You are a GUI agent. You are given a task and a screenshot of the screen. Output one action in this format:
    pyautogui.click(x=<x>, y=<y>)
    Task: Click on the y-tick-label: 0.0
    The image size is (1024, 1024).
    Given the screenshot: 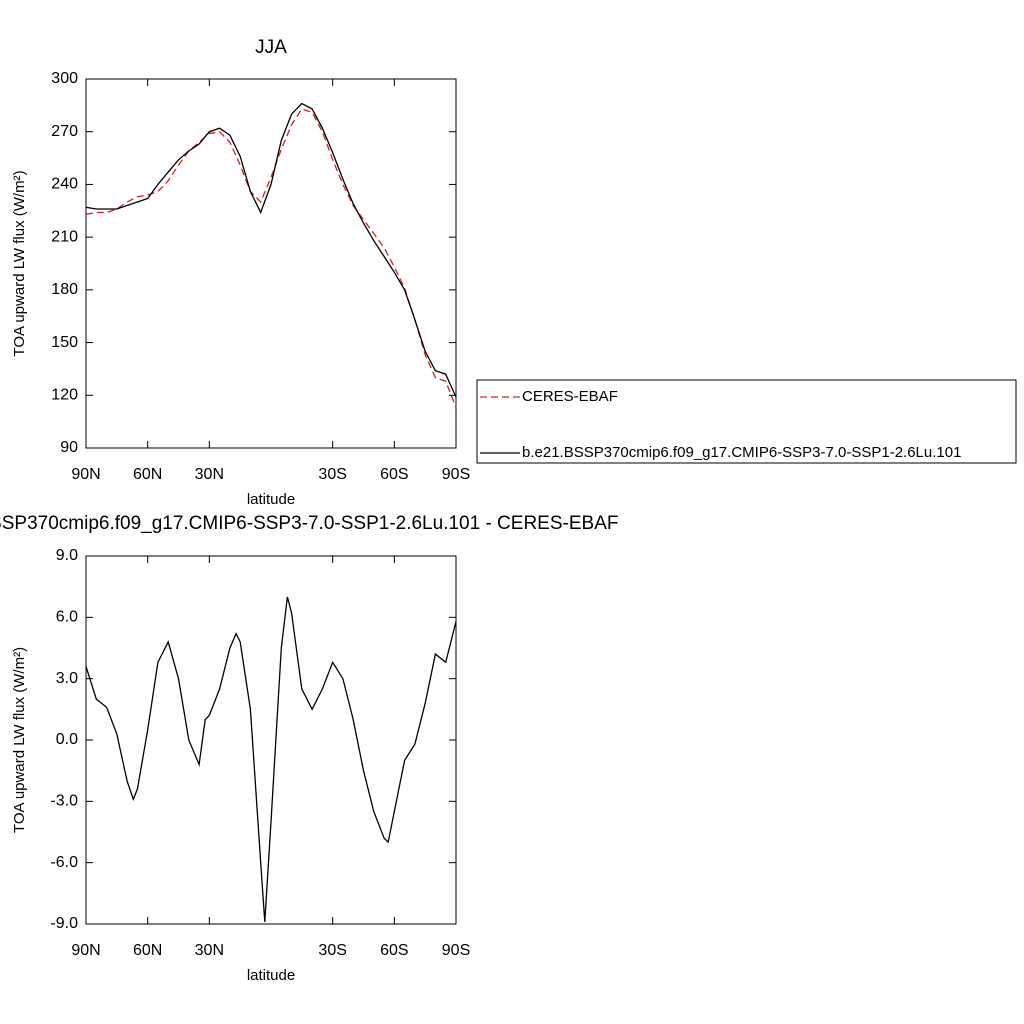 What is the action you would take?
    pyautogui.click(x=67, y=739)
    